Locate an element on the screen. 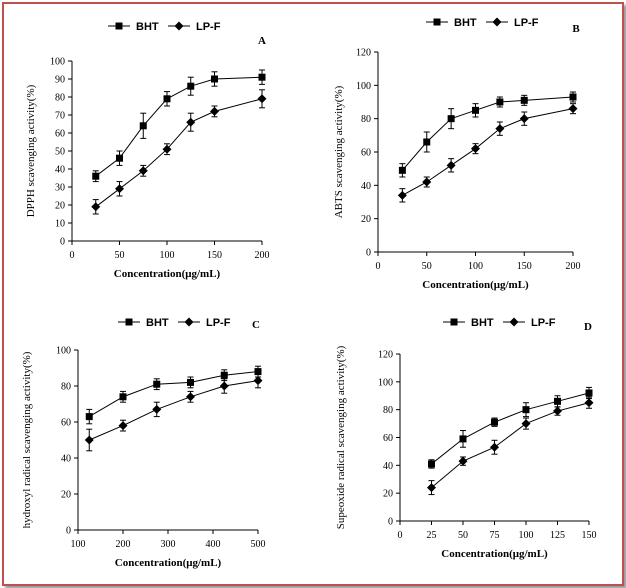 This screenshot has height=588, width=626. y-tick-label: 10 is located at coordinates (60, 224).